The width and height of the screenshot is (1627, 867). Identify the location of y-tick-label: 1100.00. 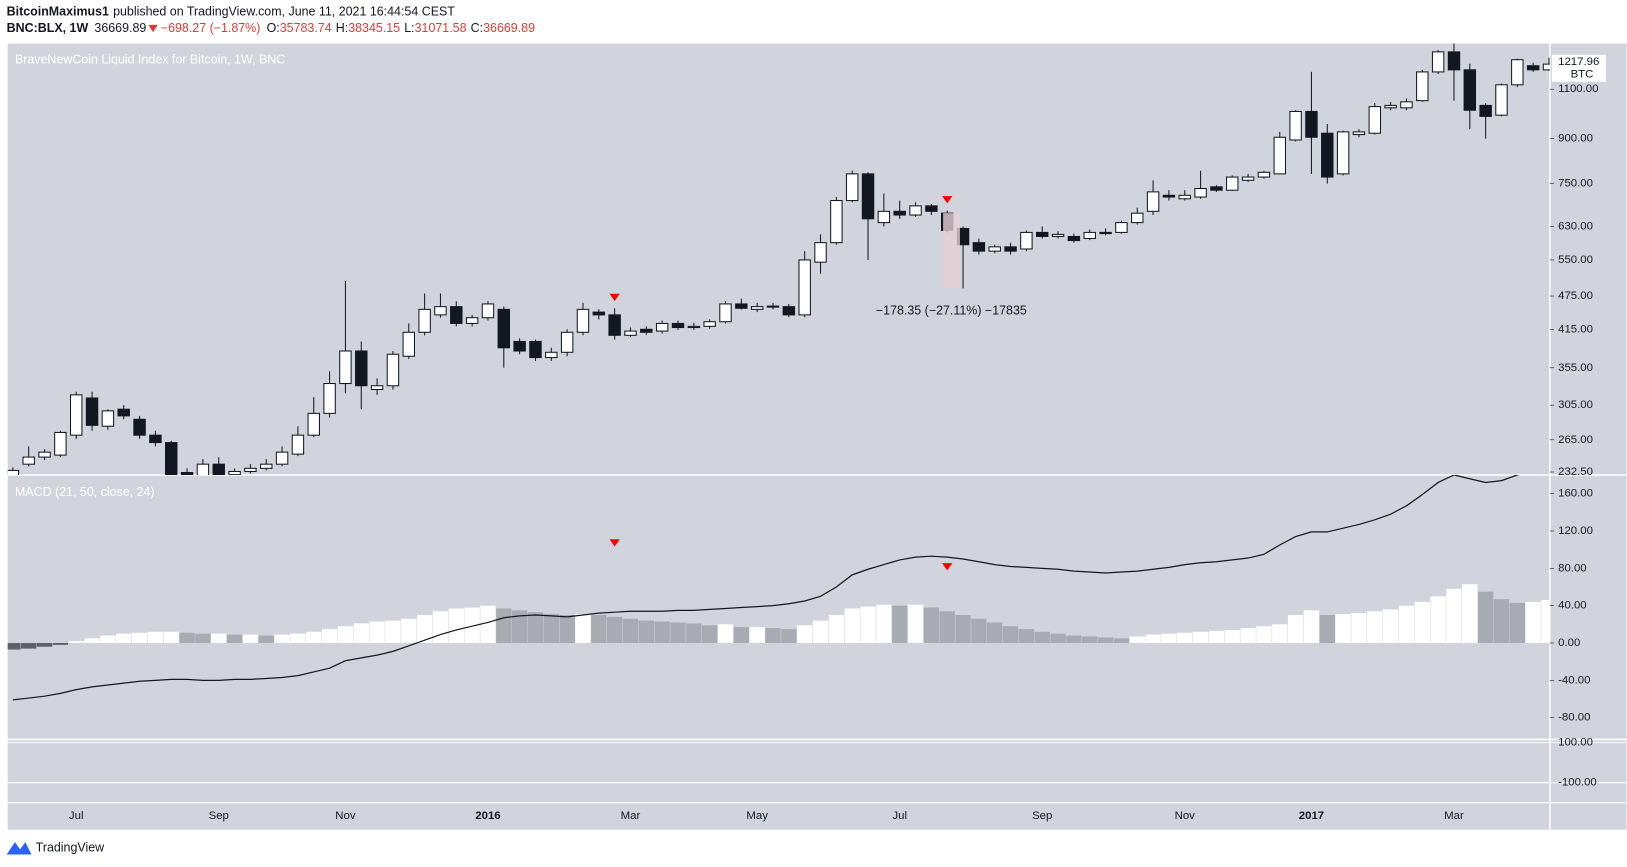
(1578, 89).